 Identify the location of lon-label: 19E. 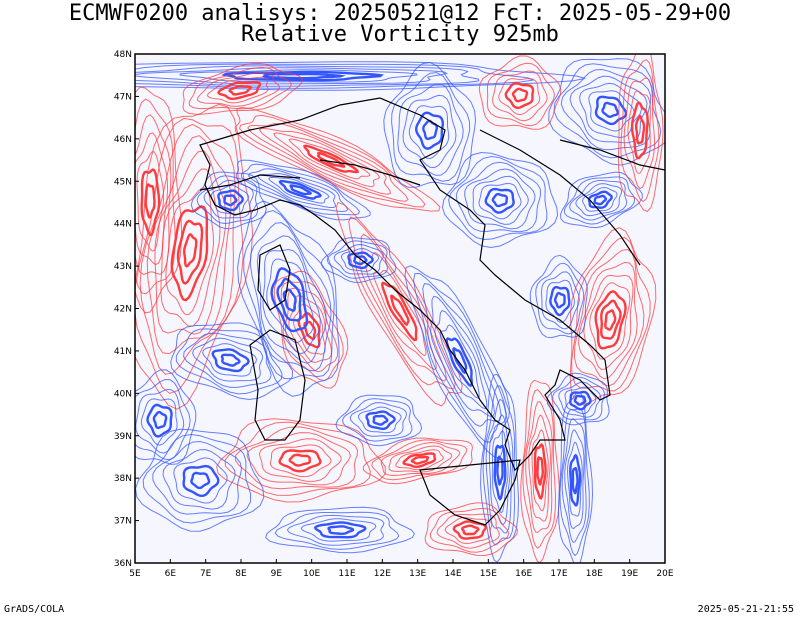
(629, 574).